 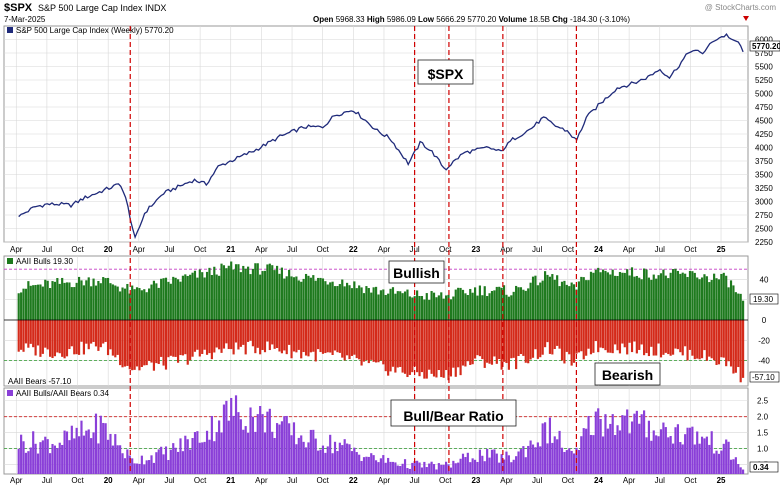 What do you see at coordinates (764, 134) in the screenshot?
I see `price-y-tick-label: 4250` at bounding box center [764, 134].